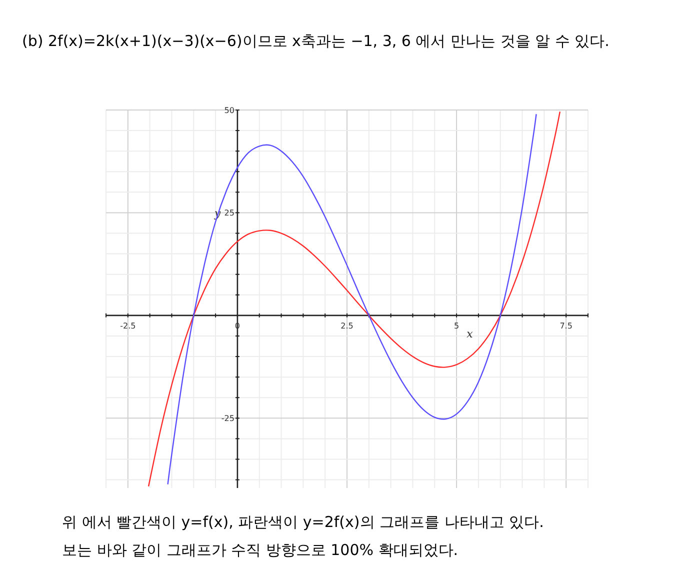 The image size is (698, 587). I want to click on text: 위 에서 빨간색이 y=f(x), 파란색이 y=2f(x)의 그래프를 나타내고 있다., so click(303, 522).